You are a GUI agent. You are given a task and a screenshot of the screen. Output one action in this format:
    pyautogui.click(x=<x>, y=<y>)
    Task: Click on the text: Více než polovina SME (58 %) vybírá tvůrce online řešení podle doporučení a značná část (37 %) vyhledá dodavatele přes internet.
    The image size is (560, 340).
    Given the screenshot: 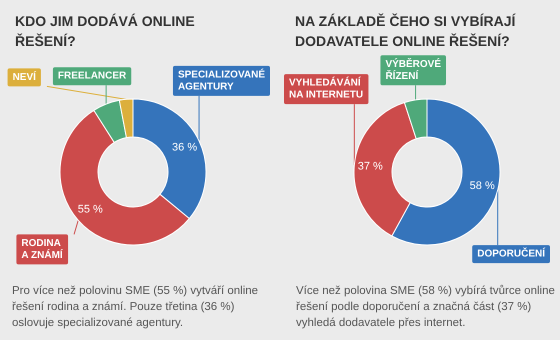 What is the action you would take?
    pyautogui.click(x=425, y=306)
    